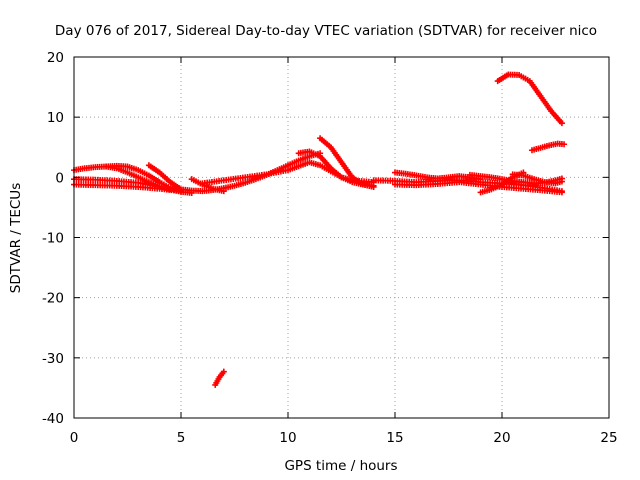 The height and width of the screenshot is (480, 640). What do you see at coordinates (344, 438) in the screenshot?
I see `x-tick-labels: 0 5 10 15 20 25` at bounding box center [344, 438].